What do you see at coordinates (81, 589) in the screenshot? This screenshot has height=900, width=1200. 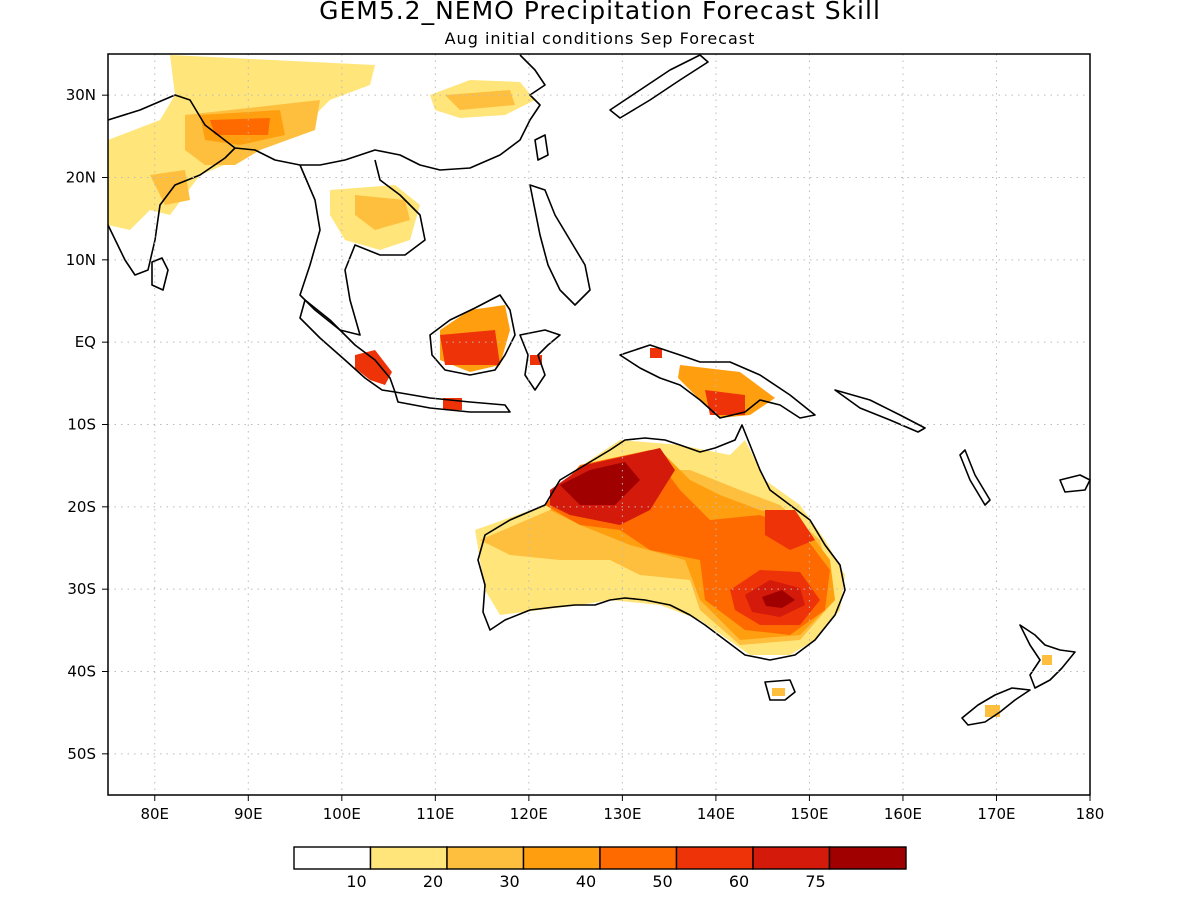 I see `tick-label-lat: 30S` at bounding box center [81, 589].